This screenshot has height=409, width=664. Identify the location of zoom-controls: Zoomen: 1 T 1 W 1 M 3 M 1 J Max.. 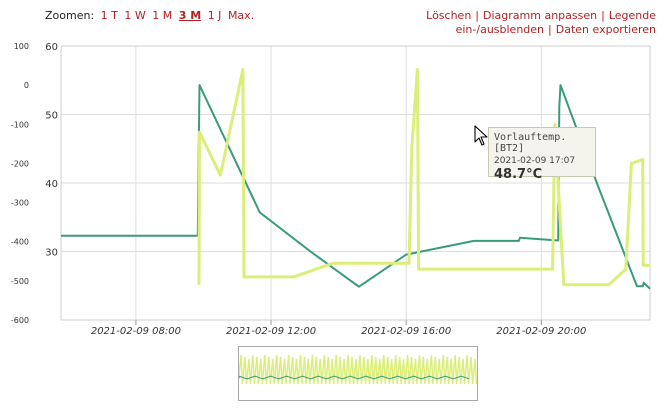
(151, 15).